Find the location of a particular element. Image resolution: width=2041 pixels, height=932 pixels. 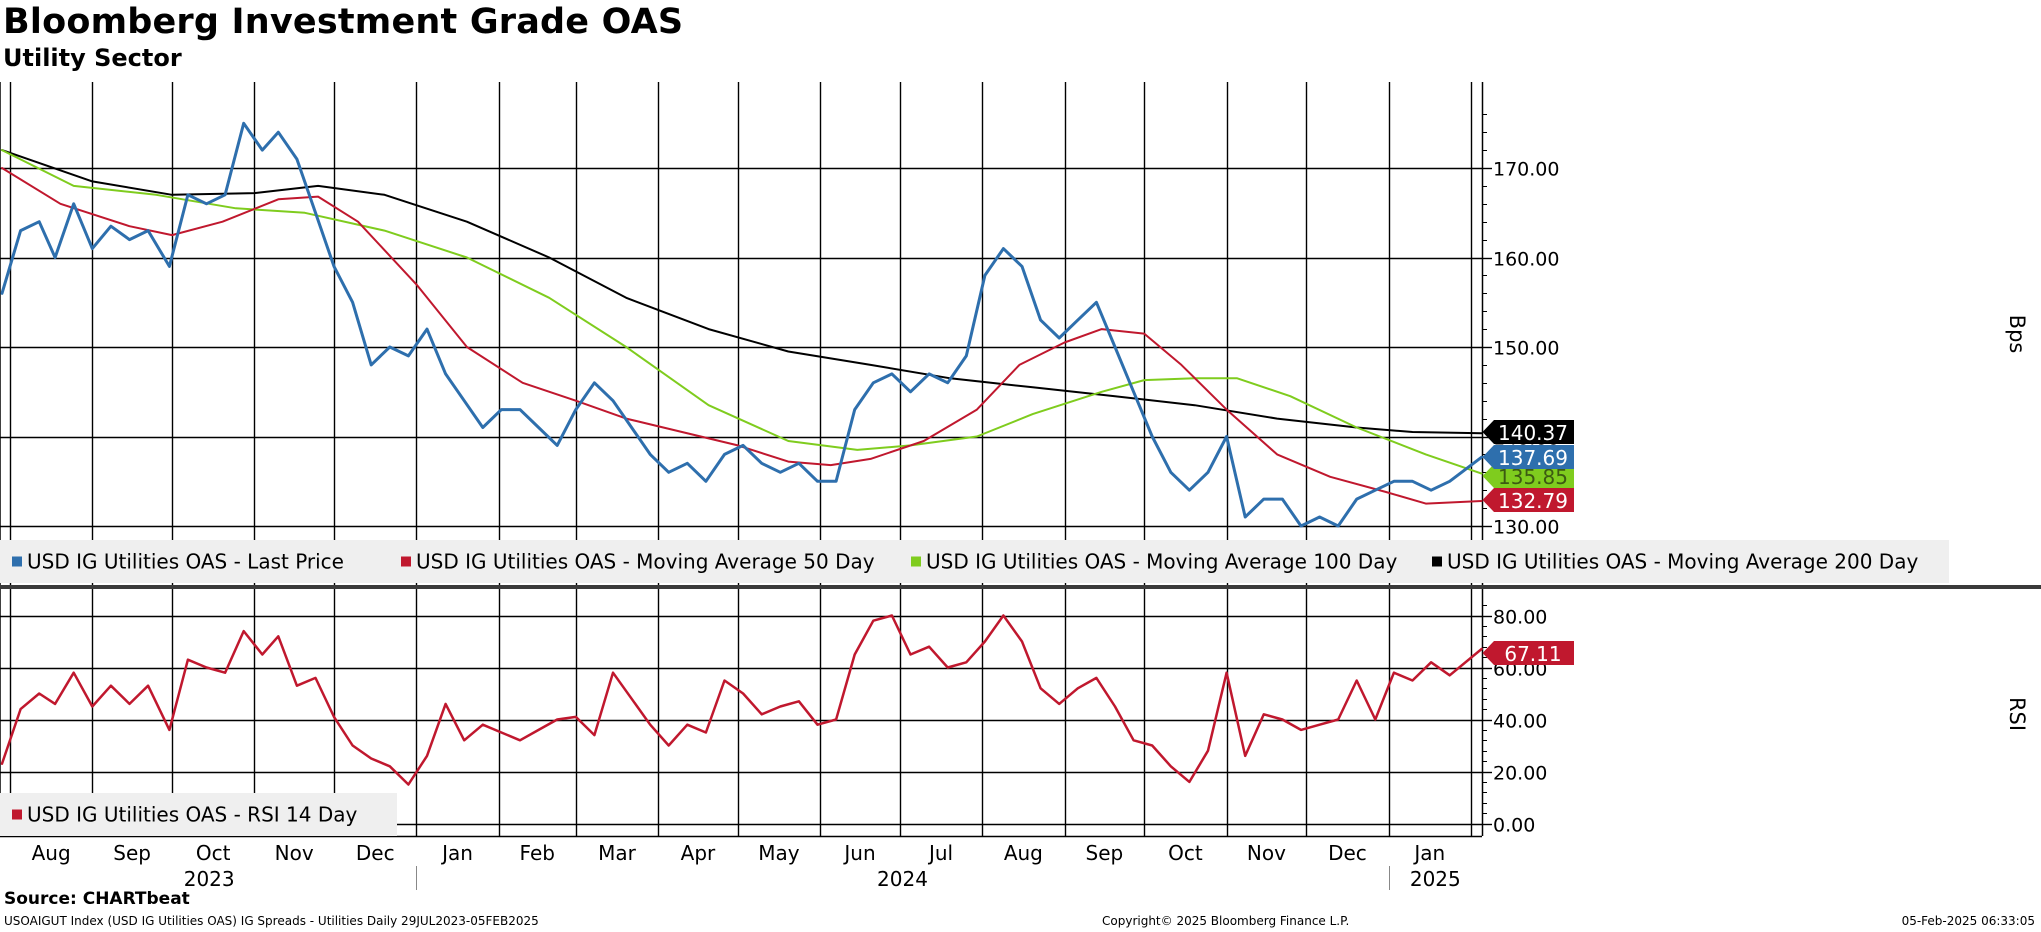

badge-value: 137.69 is located at coordinates (1533, 458).